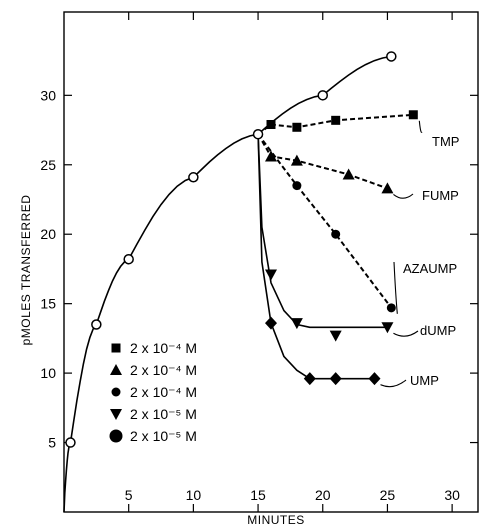 The height and width of the screenshot is (528, 485). I want to click on leader-ump, so click(393, 383).